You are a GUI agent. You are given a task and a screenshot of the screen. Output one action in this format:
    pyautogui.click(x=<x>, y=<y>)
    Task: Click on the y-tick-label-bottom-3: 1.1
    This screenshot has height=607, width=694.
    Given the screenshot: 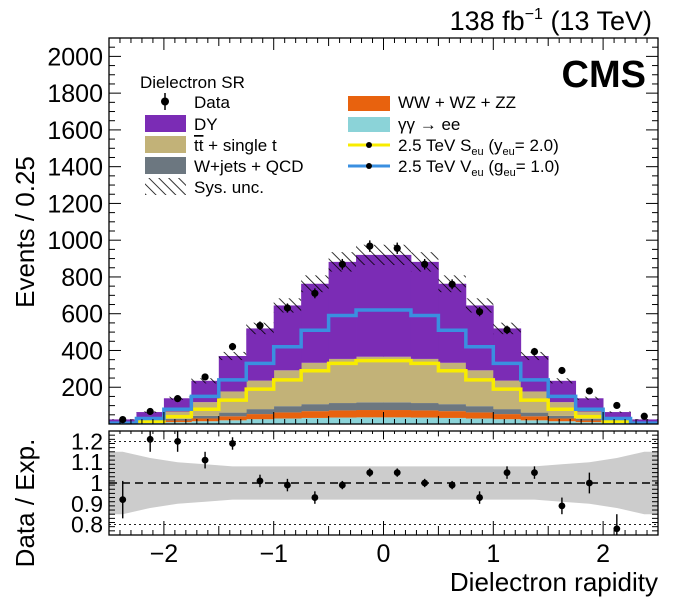 What is the action you would take?
    pyautogui.click(x=87, y=462)
    